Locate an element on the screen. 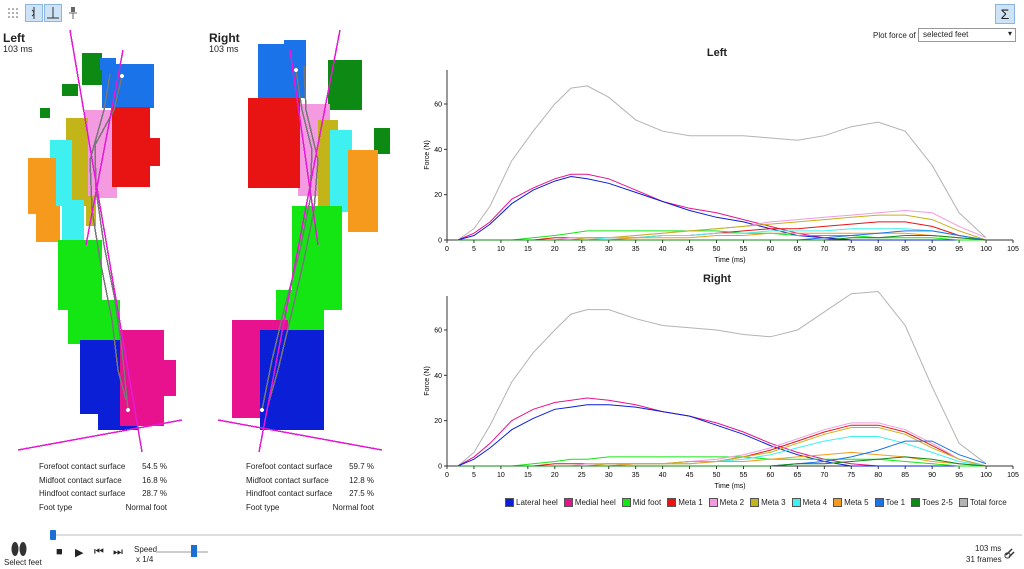 This screenshot has width=1024, height=569. legend-item: Lateral heel is located at coordinates (531, 502).